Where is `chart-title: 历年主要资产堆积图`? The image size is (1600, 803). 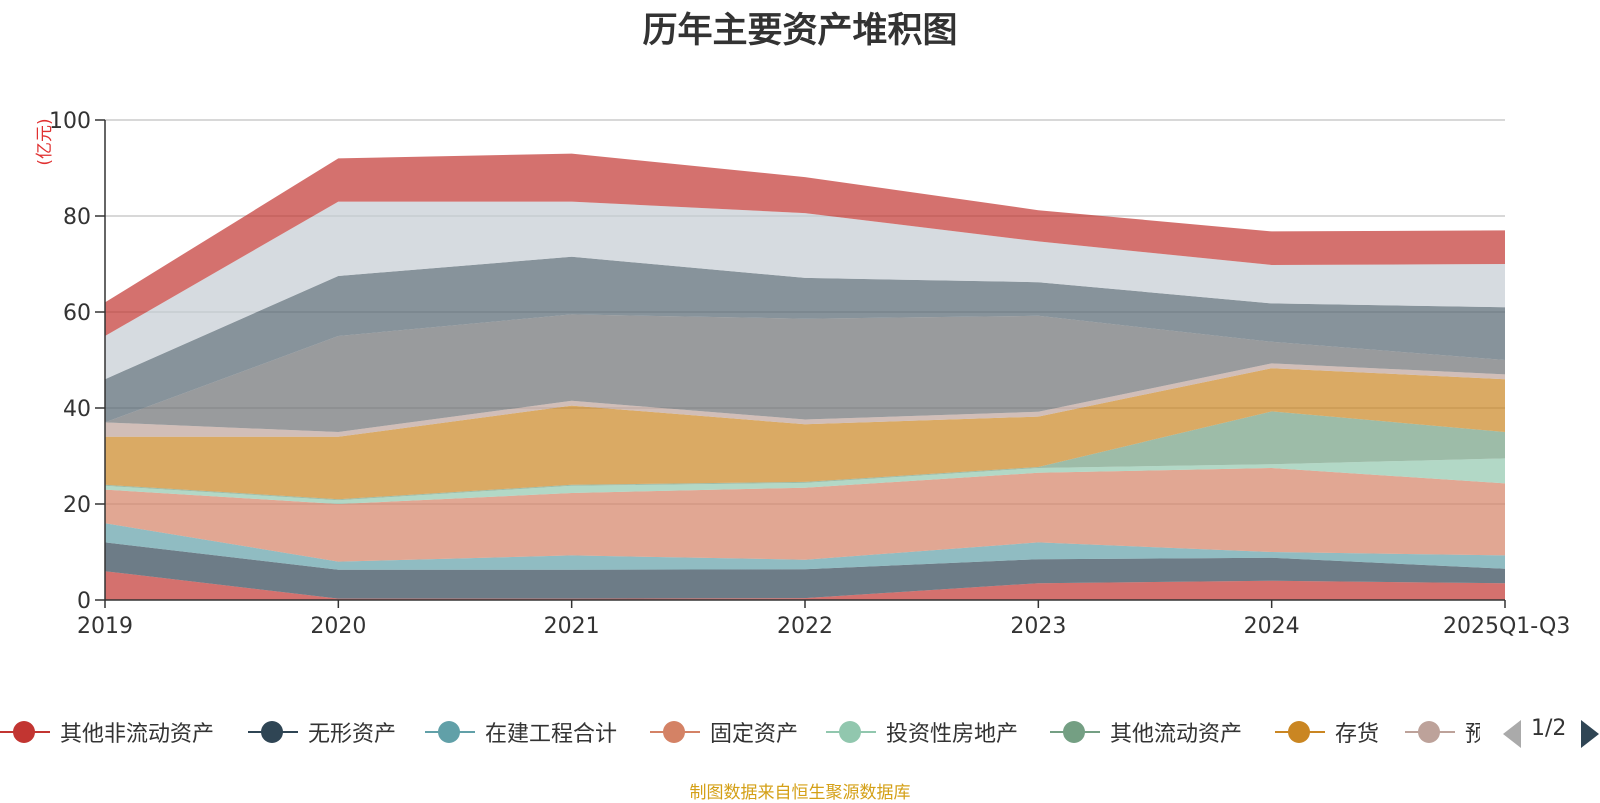 chart-title: 历年主要资产堆积图 is located at coordinates (800, 31).